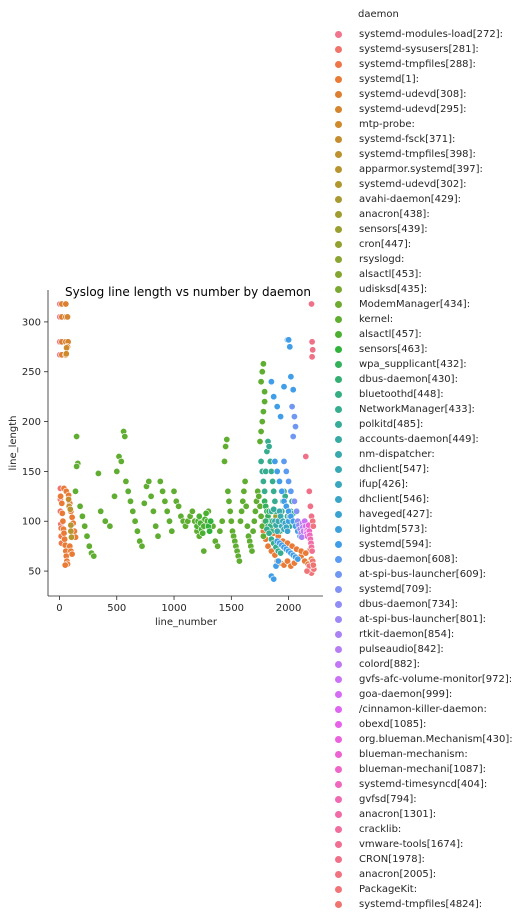 The height and width of the screenshot is (918, 520). Describe the element at coordinates (423, 605) in the screenshot. I see `legend-item: dbus-daemon[734]:` at that location.